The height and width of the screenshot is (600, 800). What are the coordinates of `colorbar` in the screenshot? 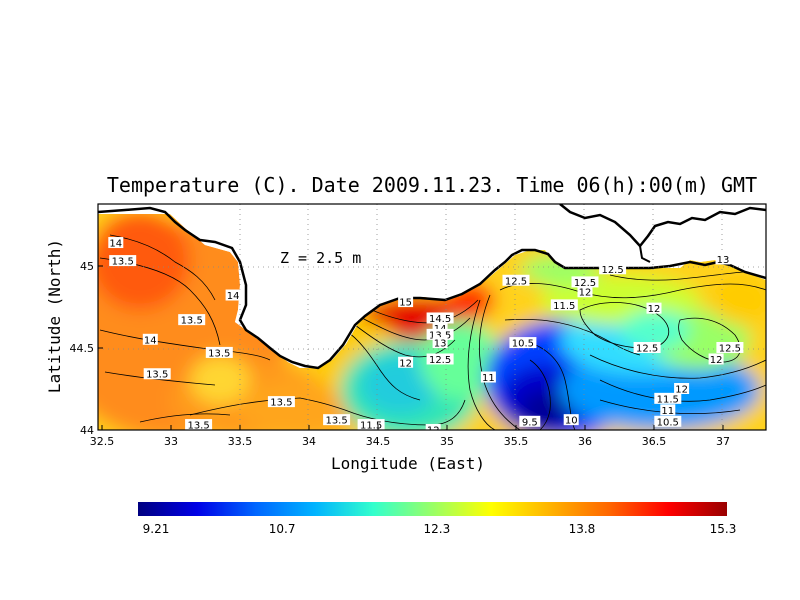 It's located at (432, 509).